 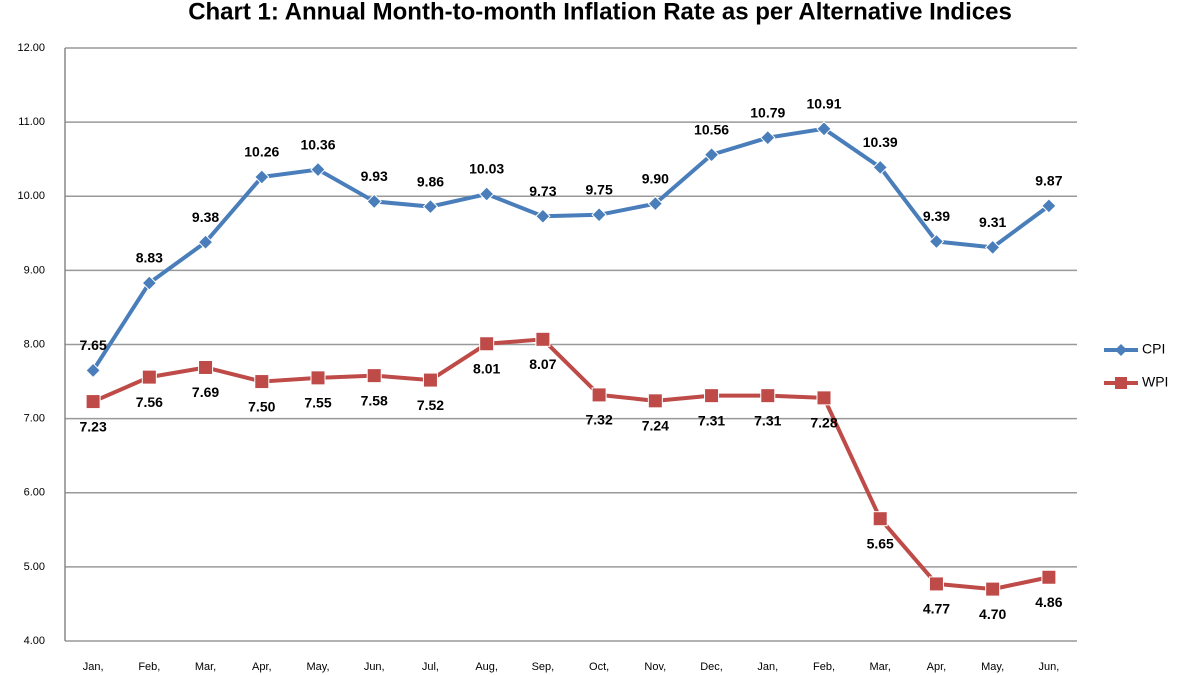 I want to click on x-tick-label: Feb,, so click(x=149, y=667).